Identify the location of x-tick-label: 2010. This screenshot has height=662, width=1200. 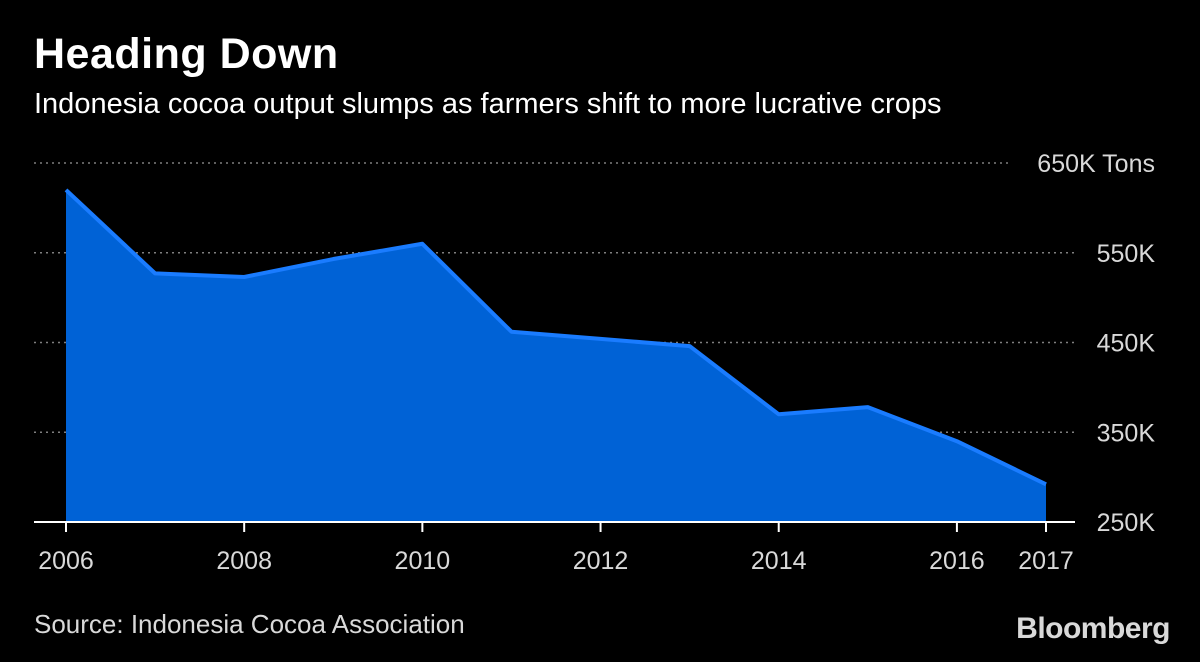
(423, 561).